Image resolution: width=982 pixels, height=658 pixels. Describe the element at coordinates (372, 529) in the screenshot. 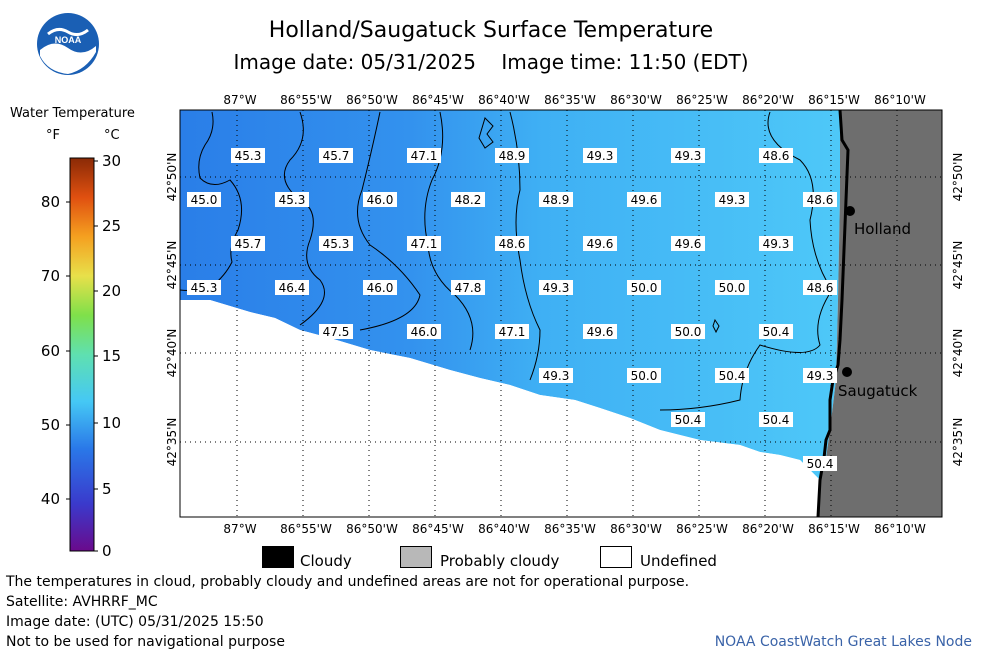

I see `lon-label-bottom: 86°50'W` at that location.